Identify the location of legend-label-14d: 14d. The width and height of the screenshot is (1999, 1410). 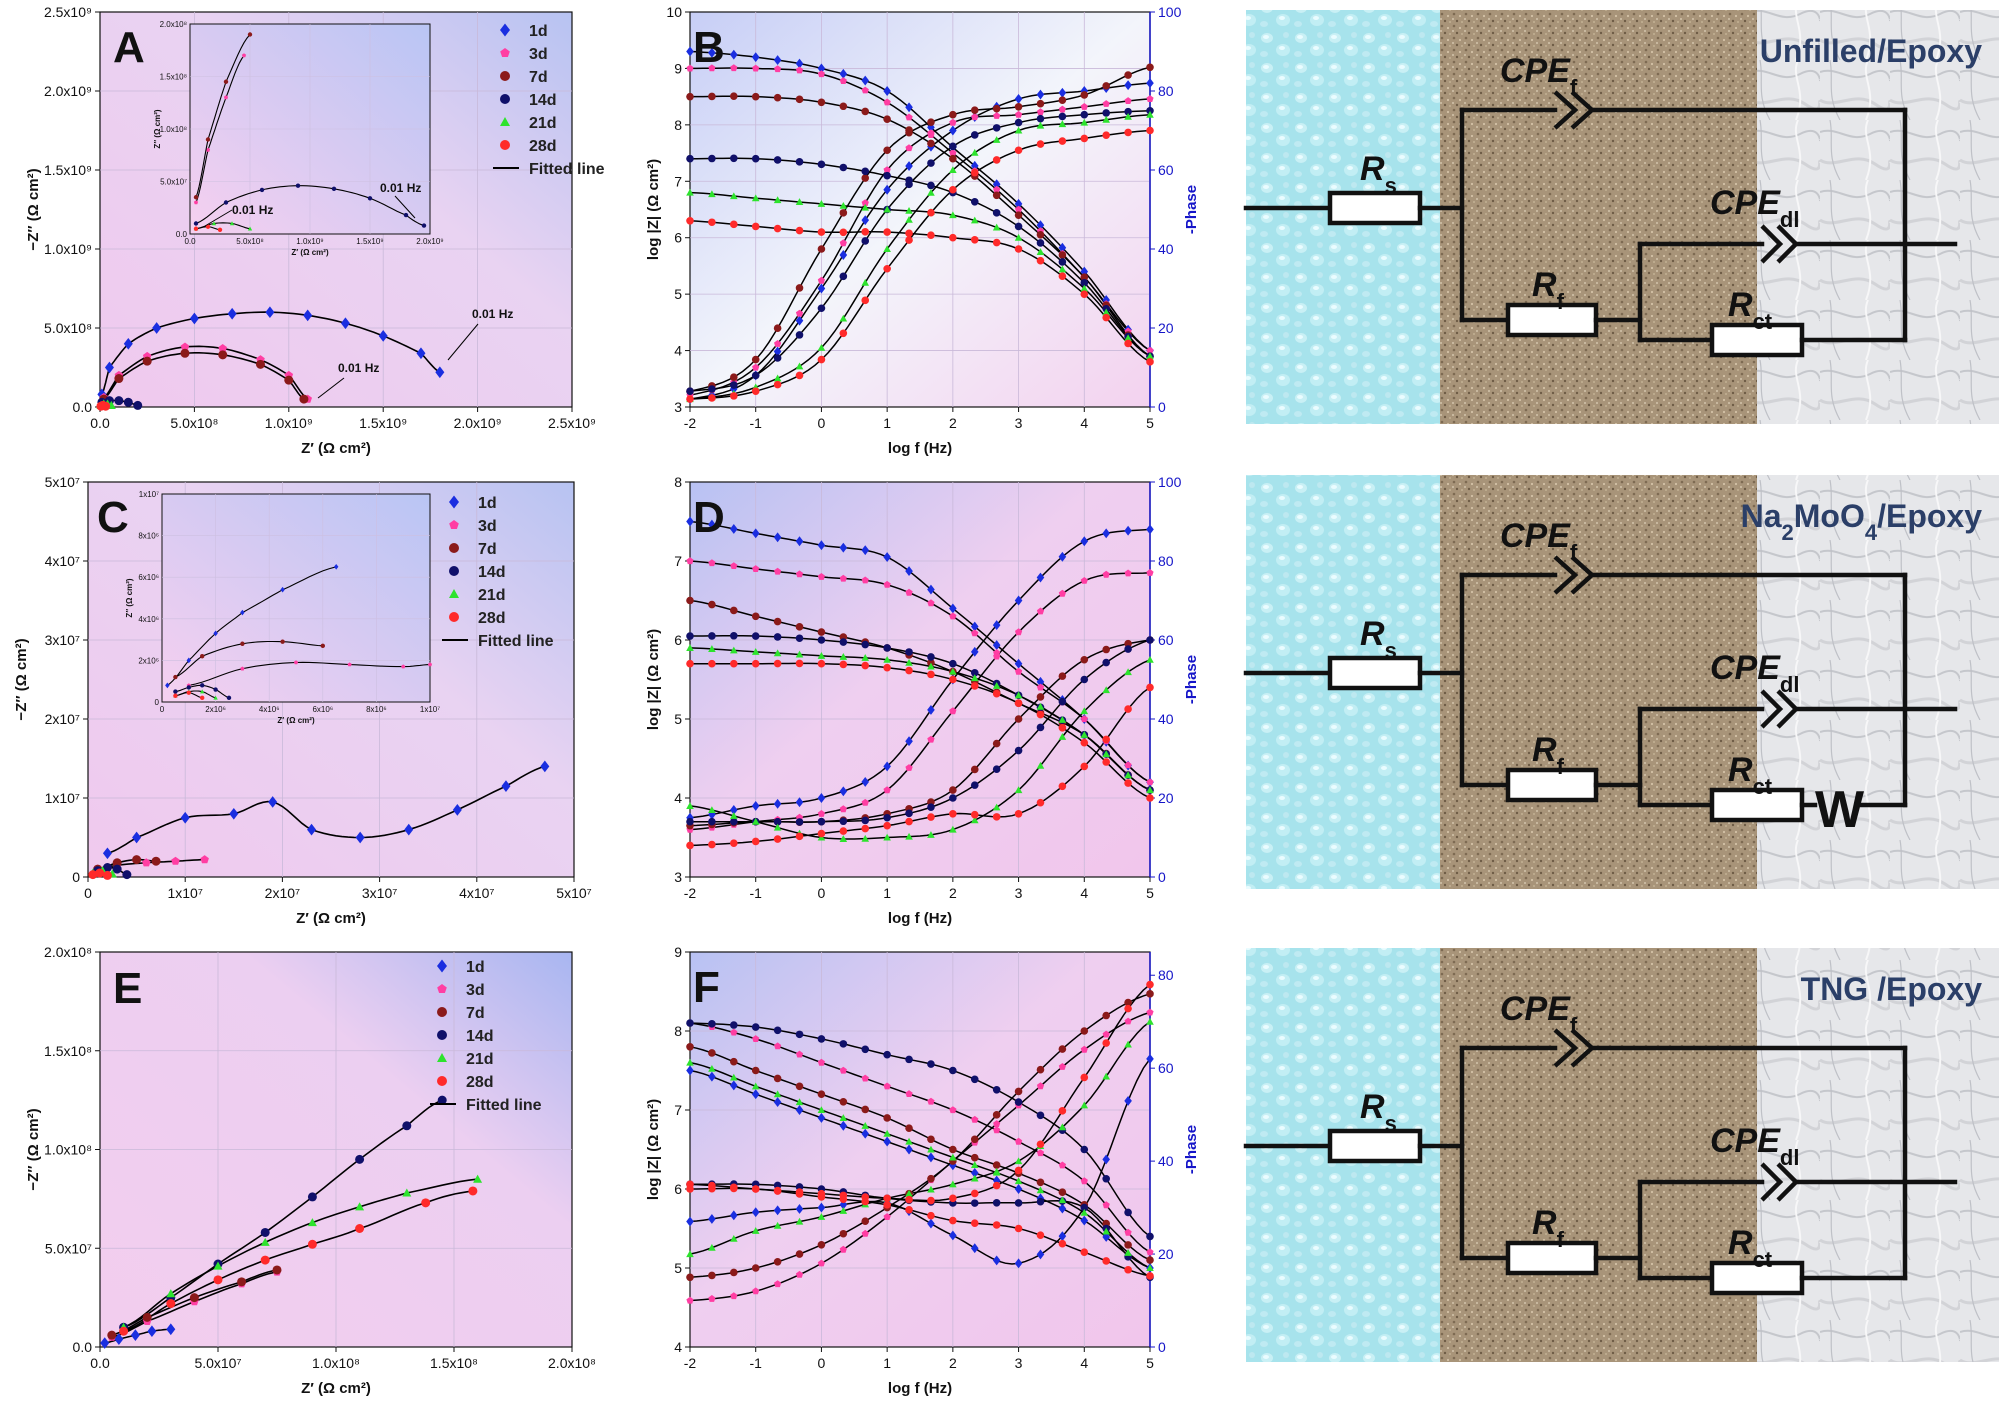
(492, 572).